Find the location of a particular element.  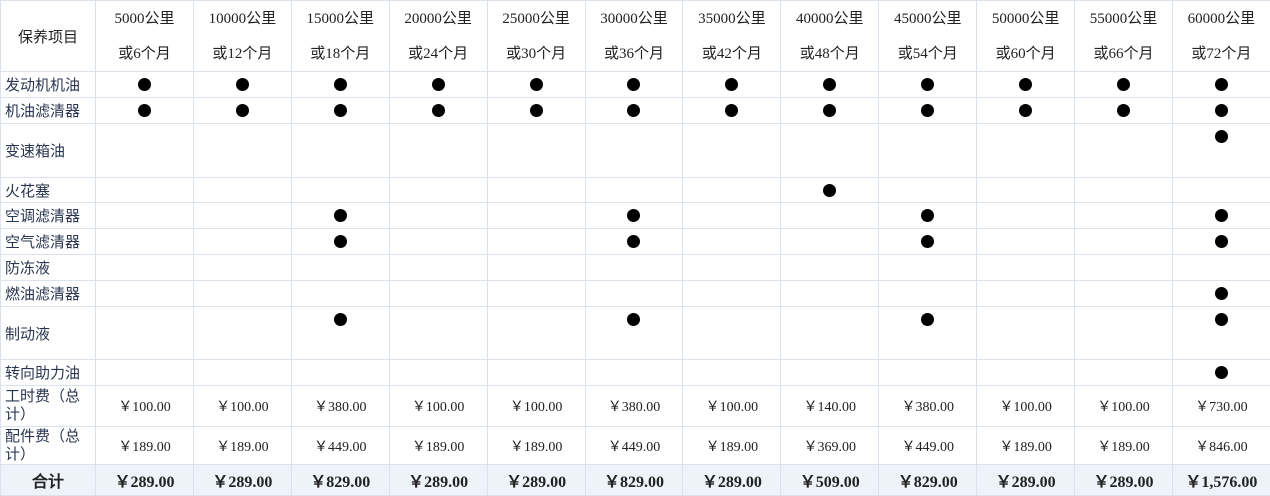

interval-distance: 35000公里 is located at coordinates (731, 18).